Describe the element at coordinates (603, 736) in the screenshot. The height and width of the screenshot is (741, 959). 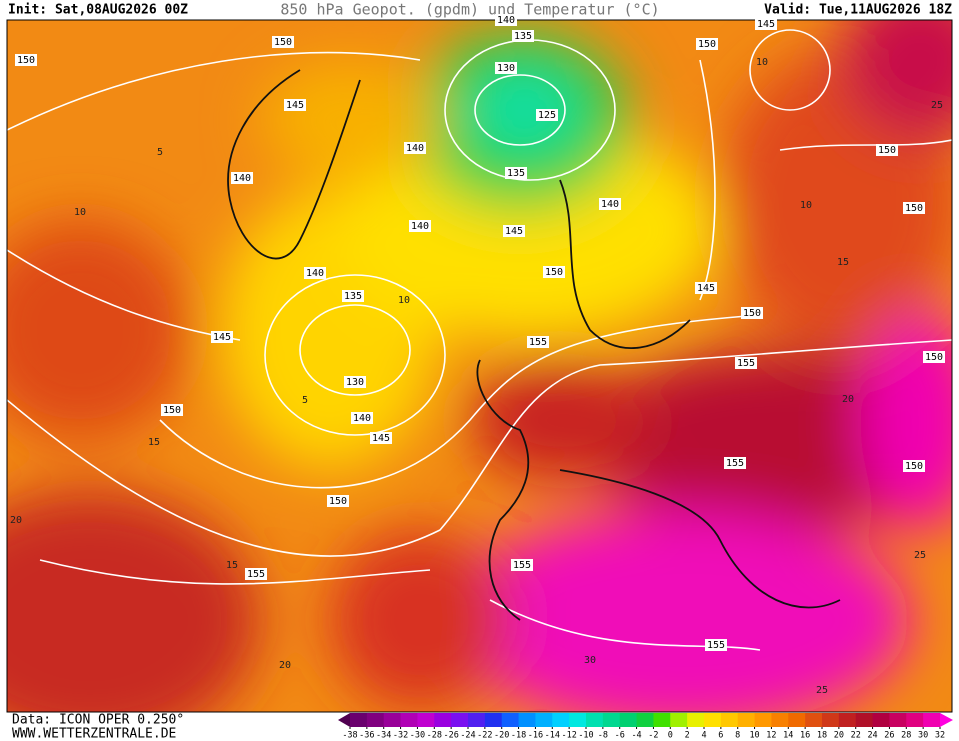
I see `colorbar-label: -8` at that location.